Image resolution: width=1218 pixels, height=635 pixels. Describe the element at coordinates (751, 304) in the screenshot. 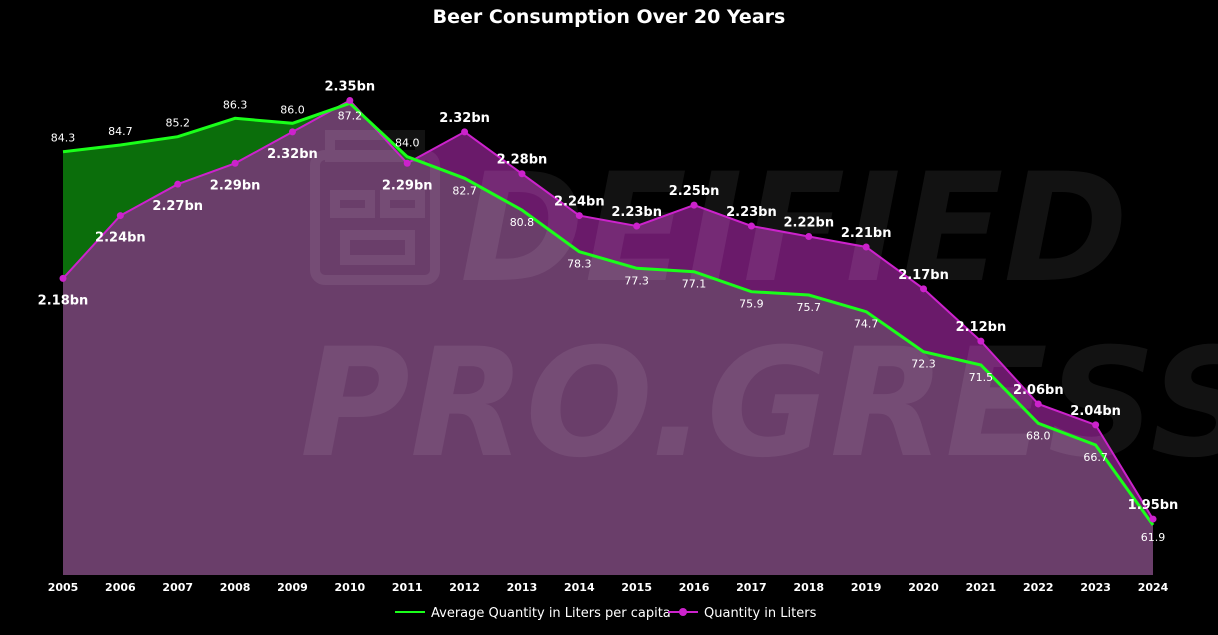

I see `label-avg-2017: 75.9` at that location.